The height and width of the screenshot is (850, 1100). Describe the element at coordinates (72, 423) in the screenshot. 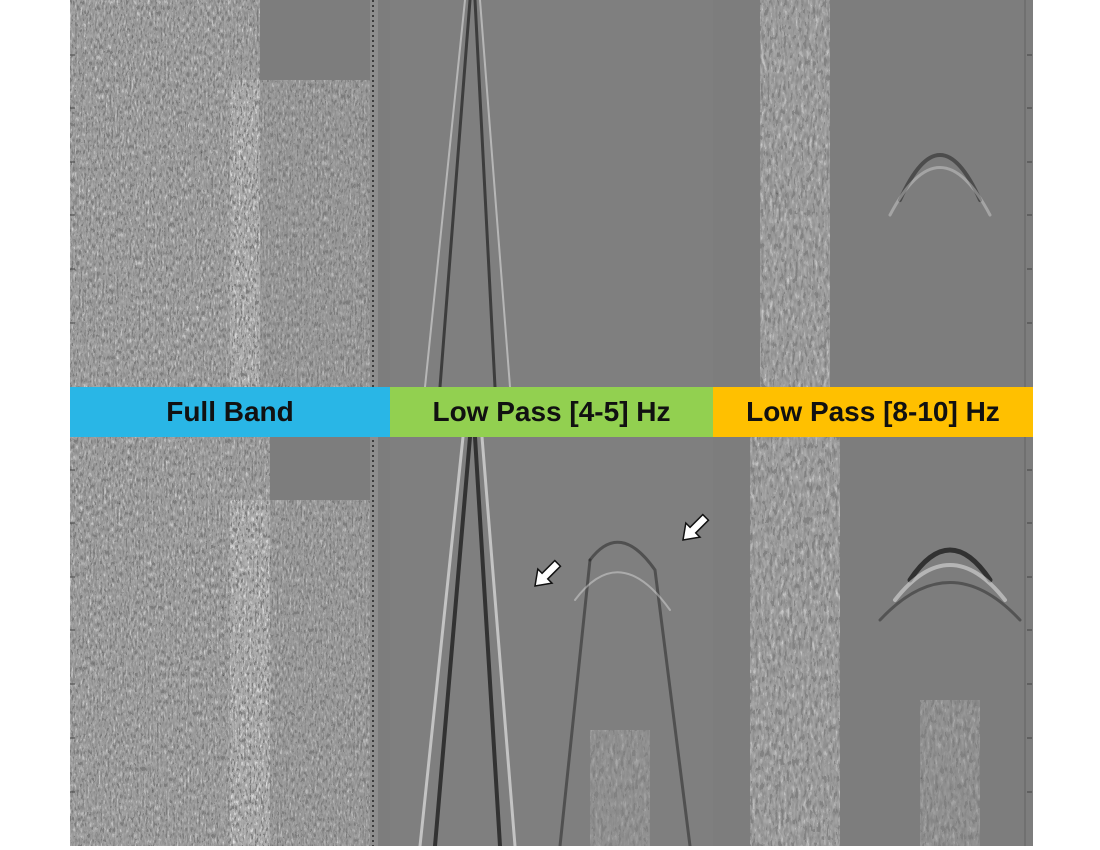

I see `left-axis-ticks` at that location.